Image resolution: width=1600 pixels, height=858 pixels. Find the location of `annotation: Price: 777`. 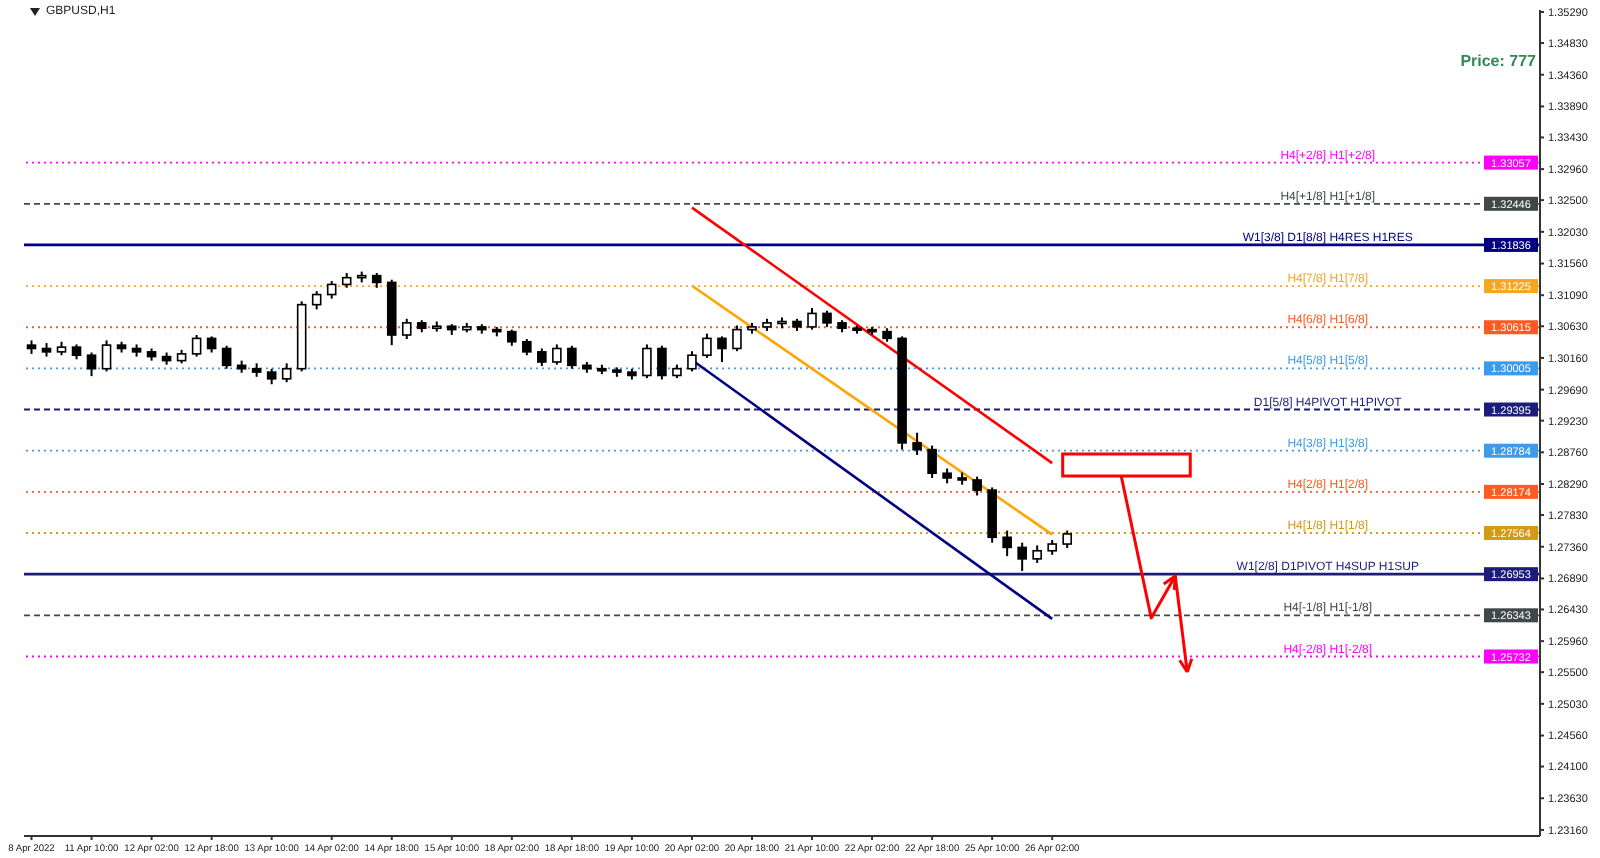

annotation: Price: 777 is located at coordinates (1498, 61).